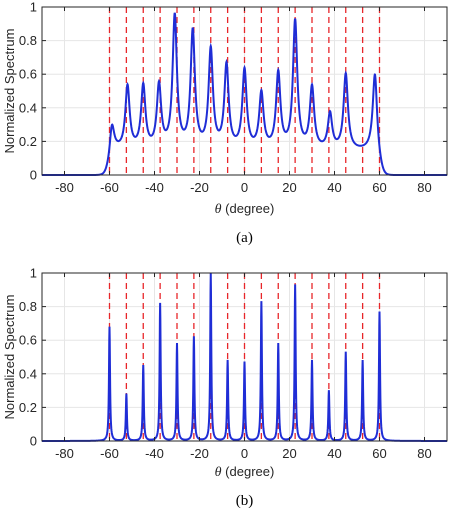 This screenshot has width=474, height=513. Describe the element at coordinates (245, 501) in the screenshot. I see `caption-b: (b)` at that location.